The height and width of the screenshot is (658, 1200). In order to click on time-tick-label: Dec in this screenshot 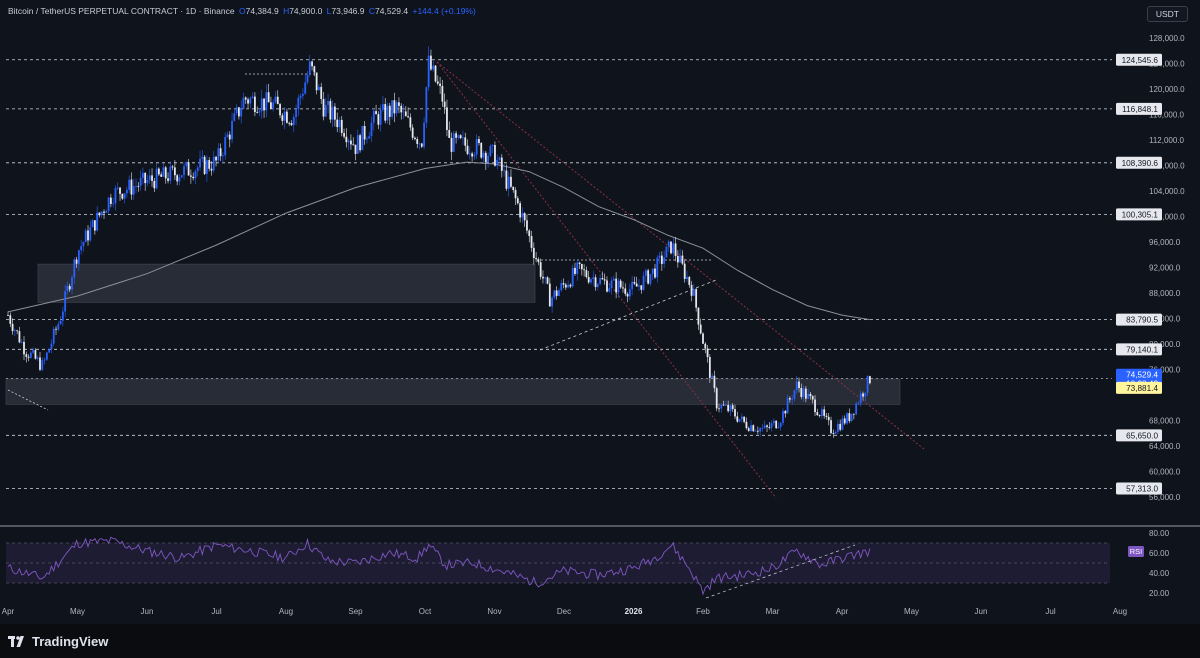, I will do `click(564, 611)`.